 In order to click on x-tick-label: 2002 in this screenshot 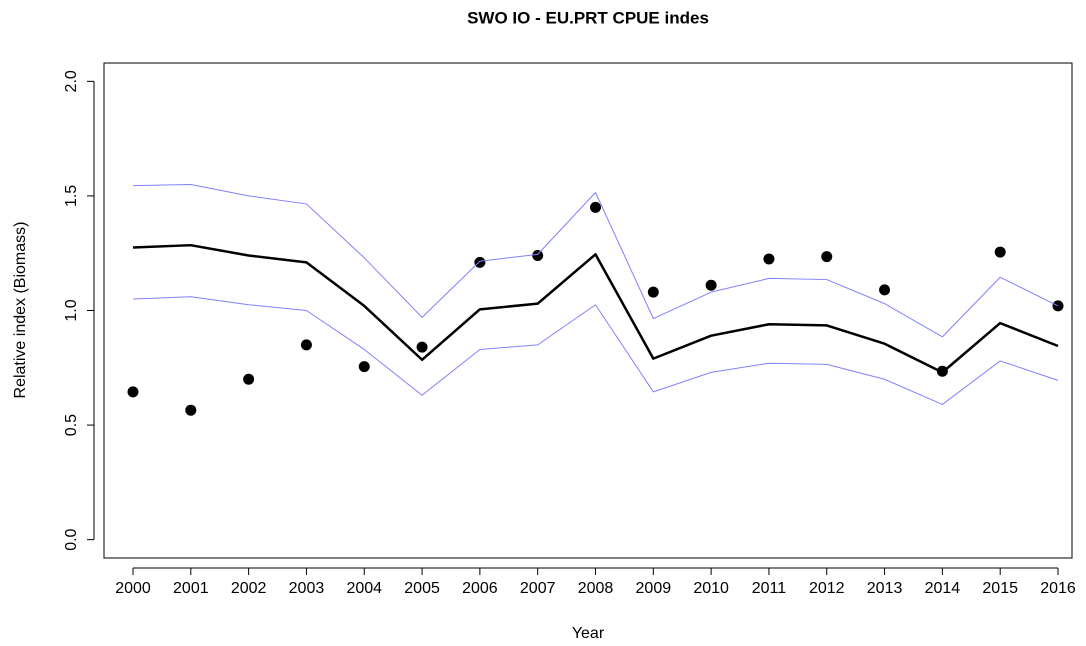, I will do `click(249, 588)`.